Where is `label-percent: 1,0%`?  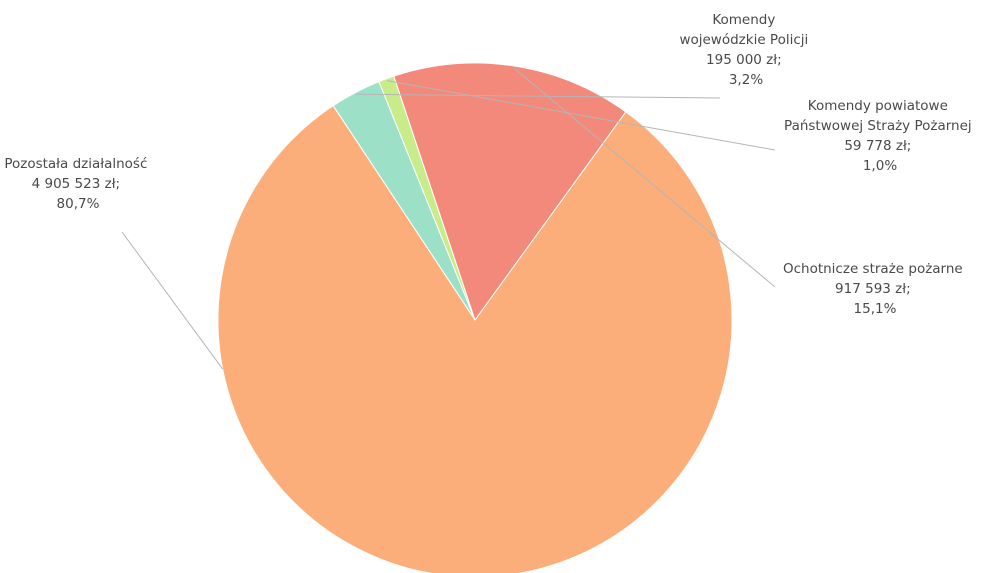
label-percent: 1,0% is located at coordinates (880, 166).